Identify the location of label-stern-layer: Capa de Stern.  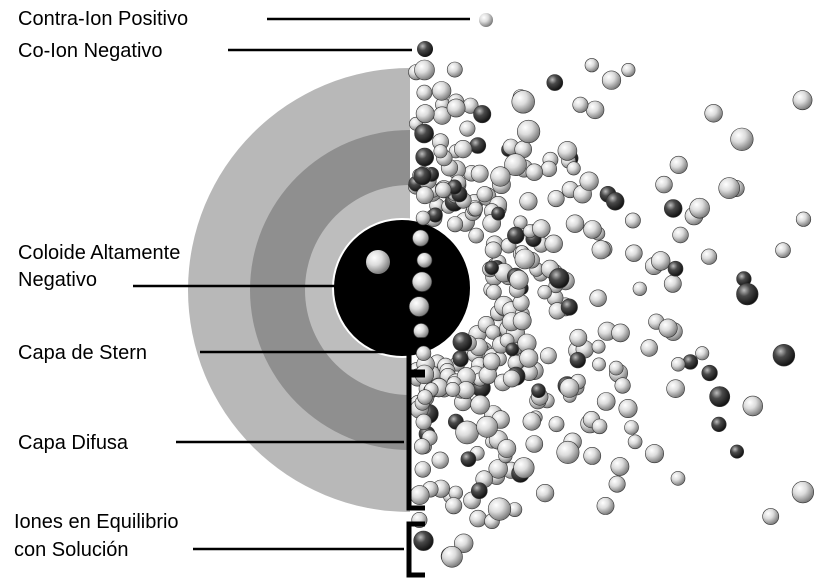
(82, 353).